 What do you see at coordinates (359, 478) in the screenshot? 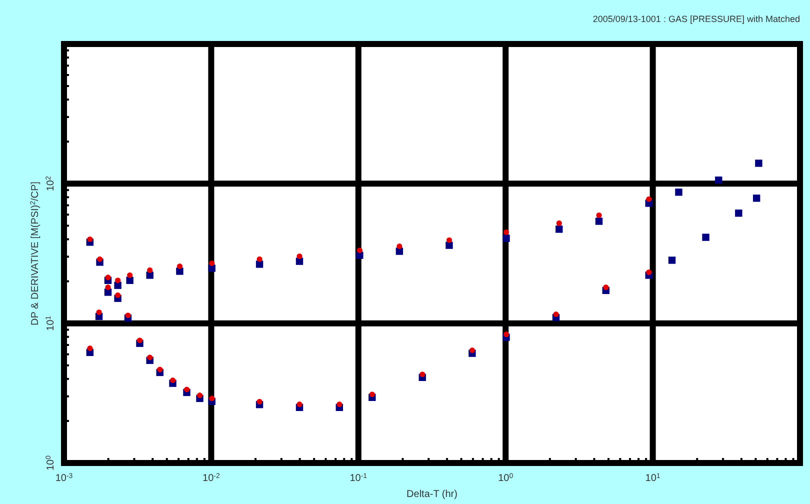
I see `x-tick-label: 10$^{-1}$` at bounding box center [359, 478].